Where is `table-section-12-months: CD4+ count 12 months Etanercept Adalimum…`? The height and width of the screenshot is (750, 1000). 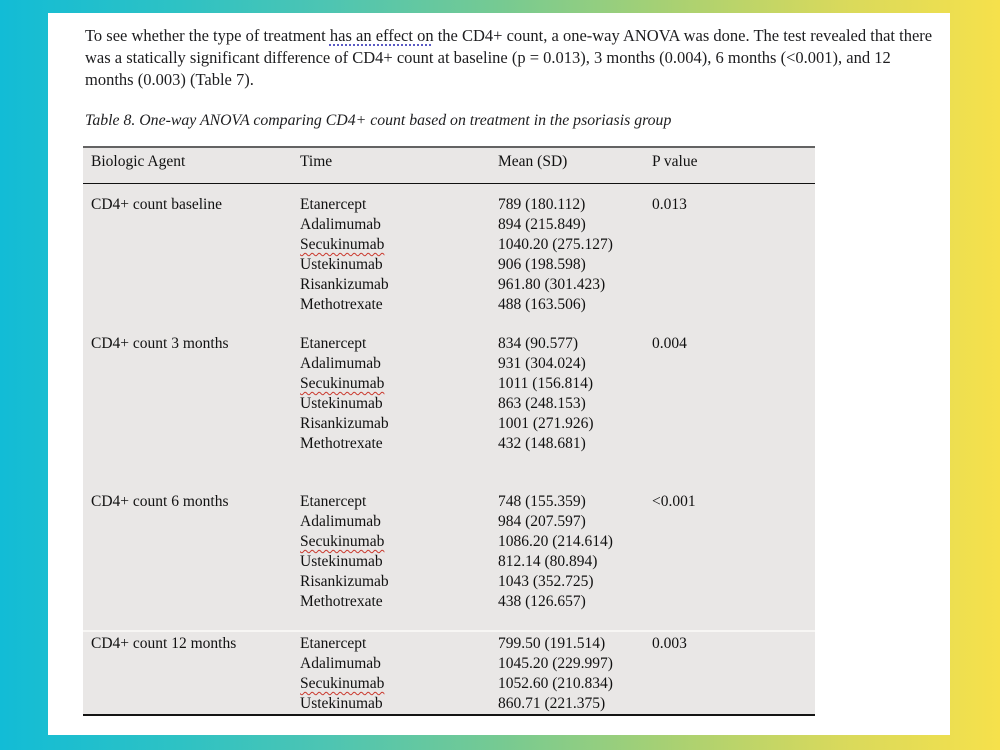
table-section-12-months: CD4+ count 12 months Etanercept Adalimum… is located at coordinates (449, 672).